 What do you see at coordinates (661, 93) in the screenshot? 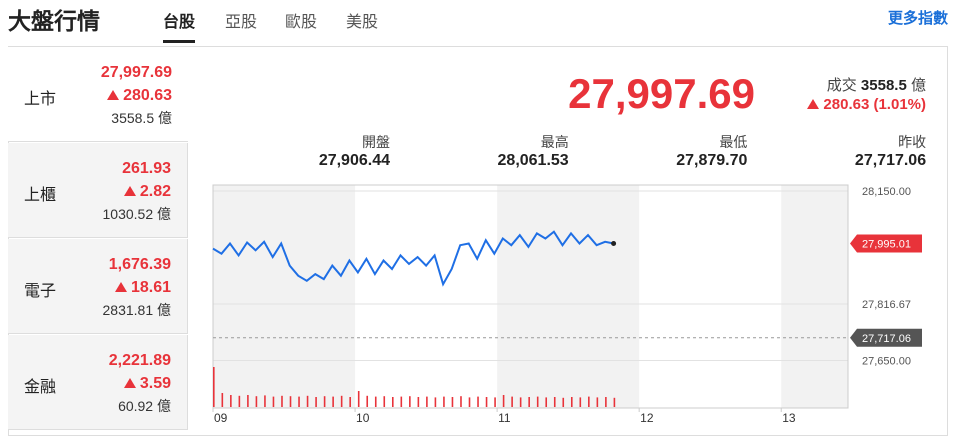
I see `price: 27,997.69` at bounding box center [661, 93].